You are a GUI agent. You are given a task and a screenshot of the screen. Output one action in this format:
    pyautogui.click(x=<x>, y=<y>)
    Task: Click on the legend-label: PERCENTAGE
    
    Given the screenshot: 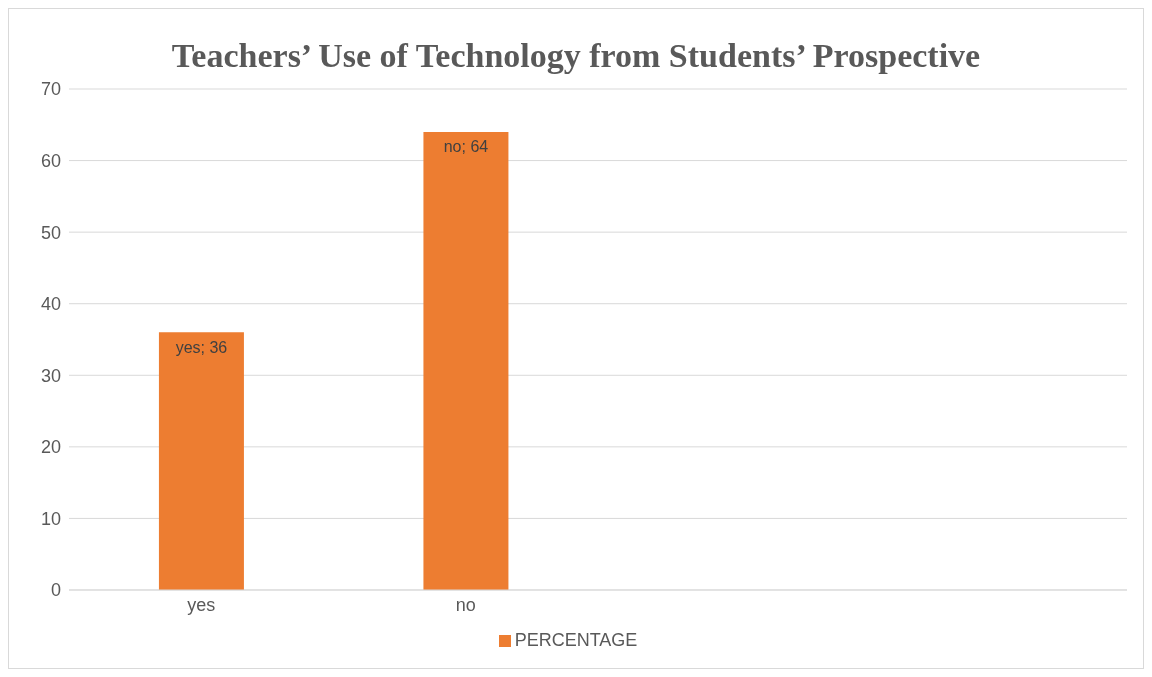 What is the action you would take?
    pyautogui.click(x=576, y=640)
    